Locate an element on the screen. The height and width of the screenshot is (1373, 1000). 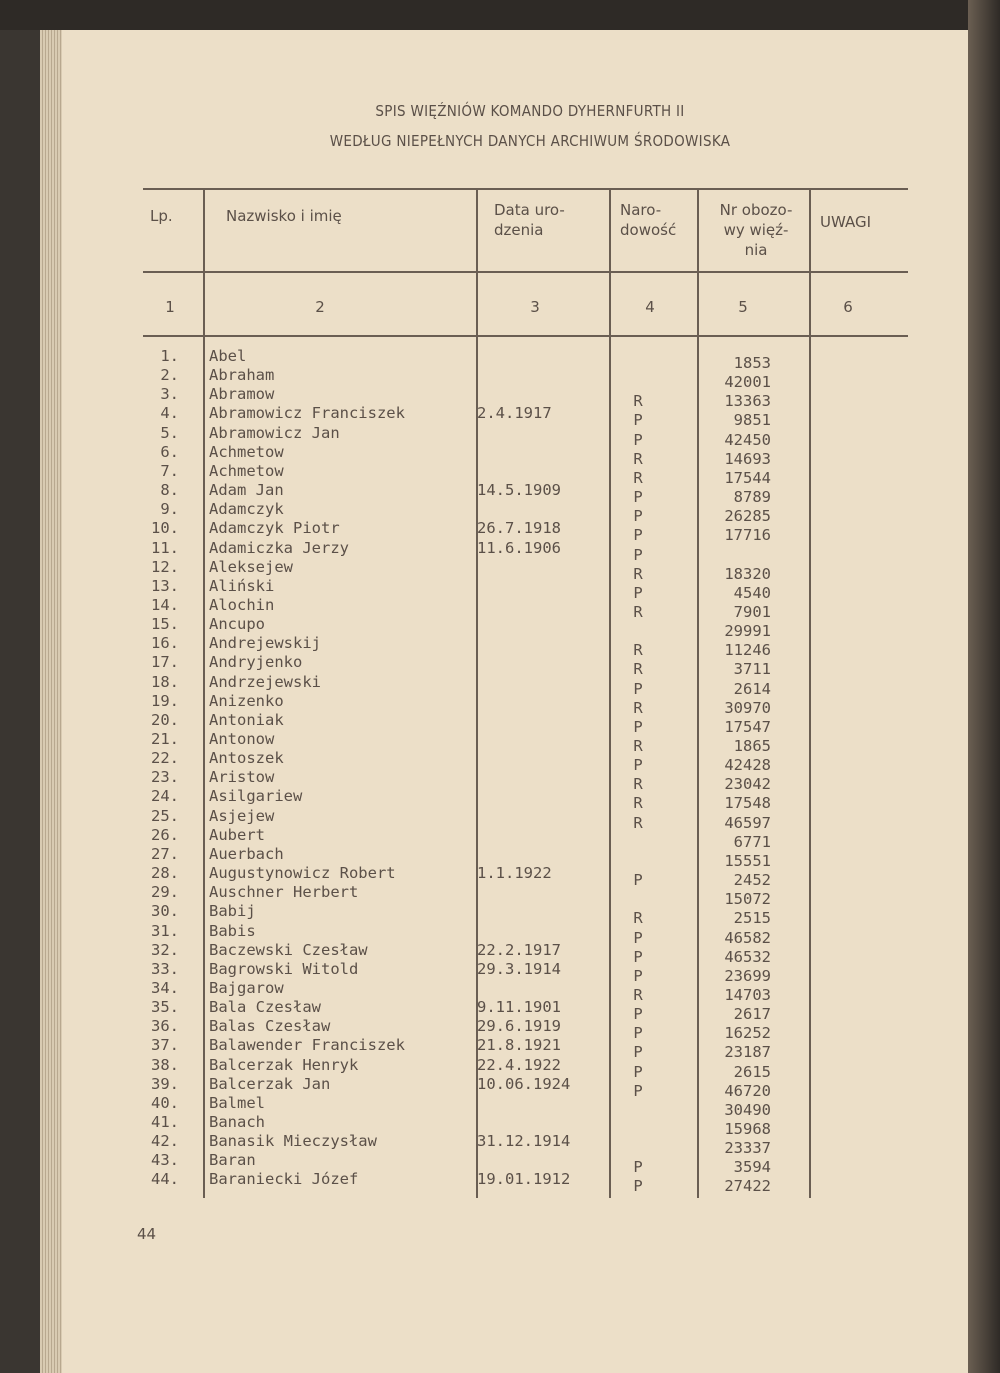
prisoner-name: Balawender Franciszek is located at coordinates (307, 1045).